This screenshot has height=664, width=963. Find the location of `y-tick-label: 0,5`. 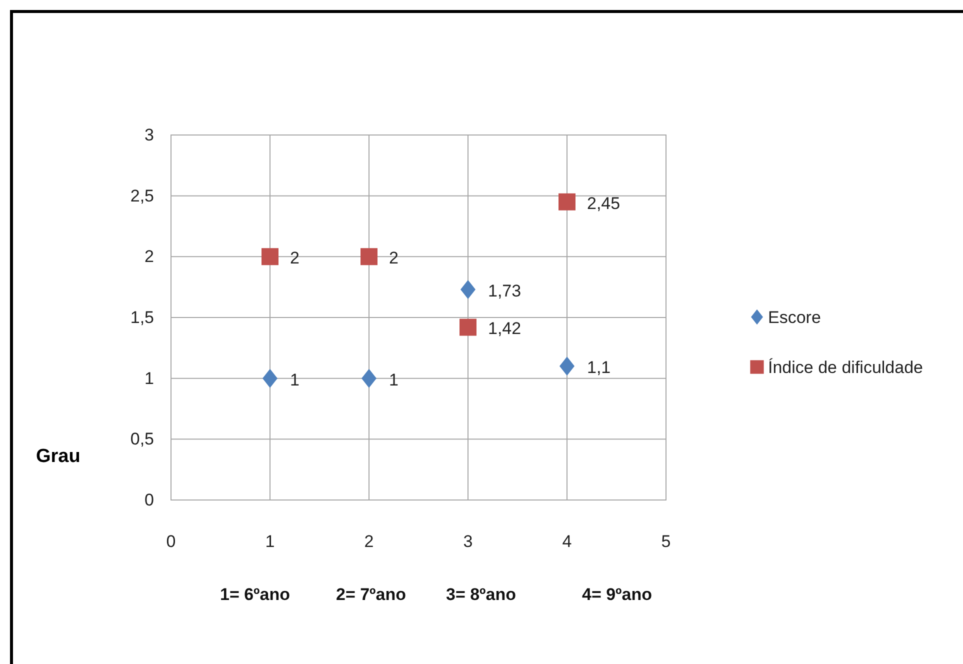

y-tick-label: 0,5 is located at coordinates (142, 439).